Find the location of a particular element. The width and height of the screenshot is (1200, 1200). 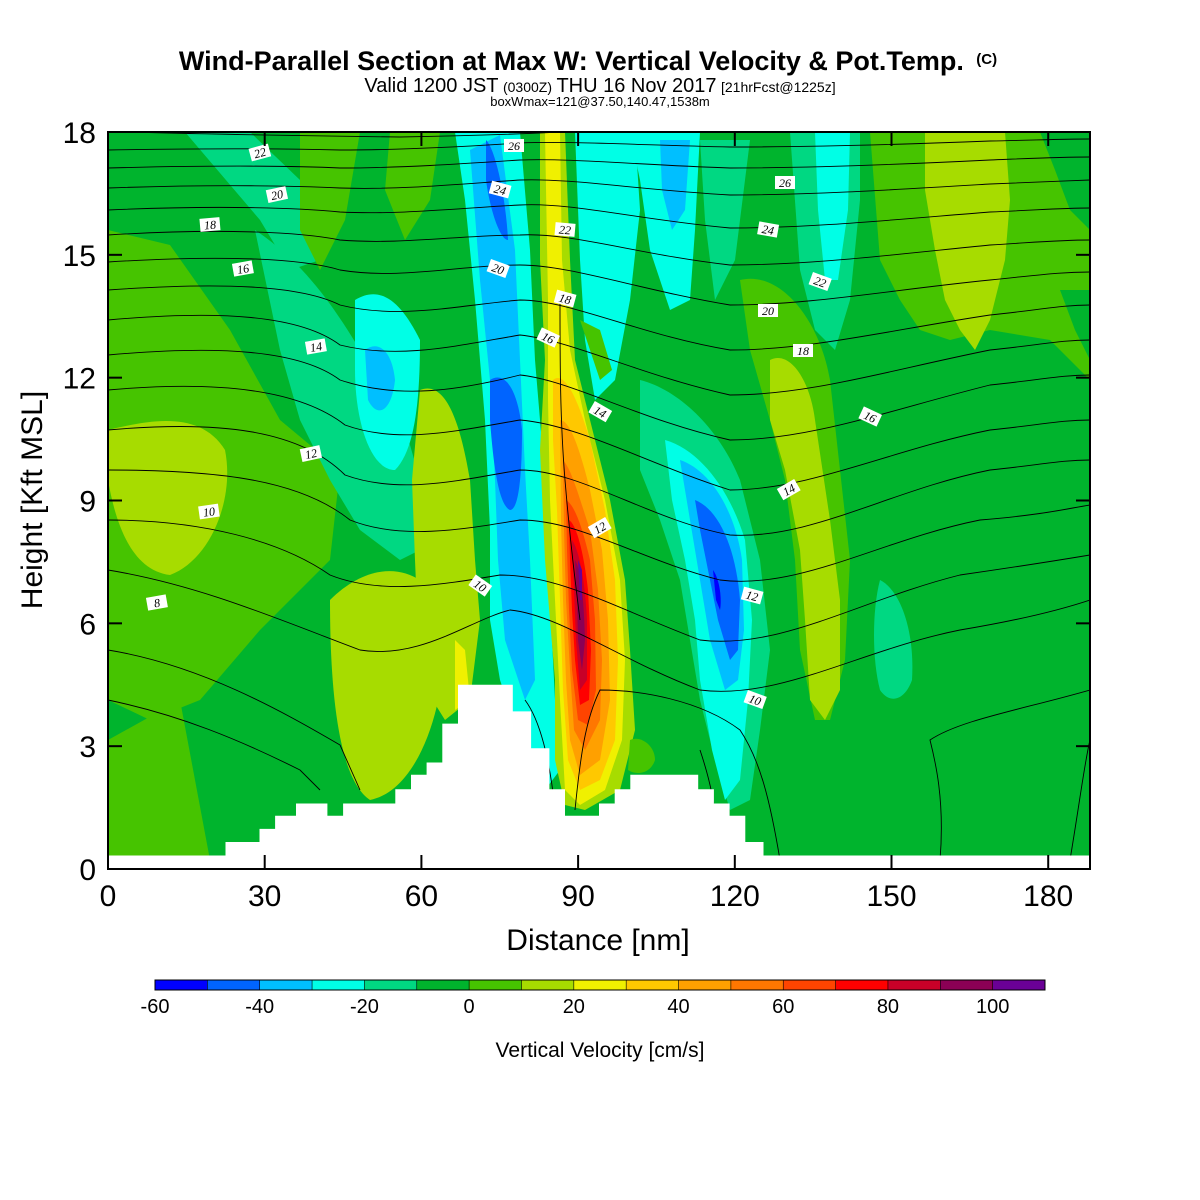

colorbar-tick-label: 100 is located at coordinates (992, 1007).